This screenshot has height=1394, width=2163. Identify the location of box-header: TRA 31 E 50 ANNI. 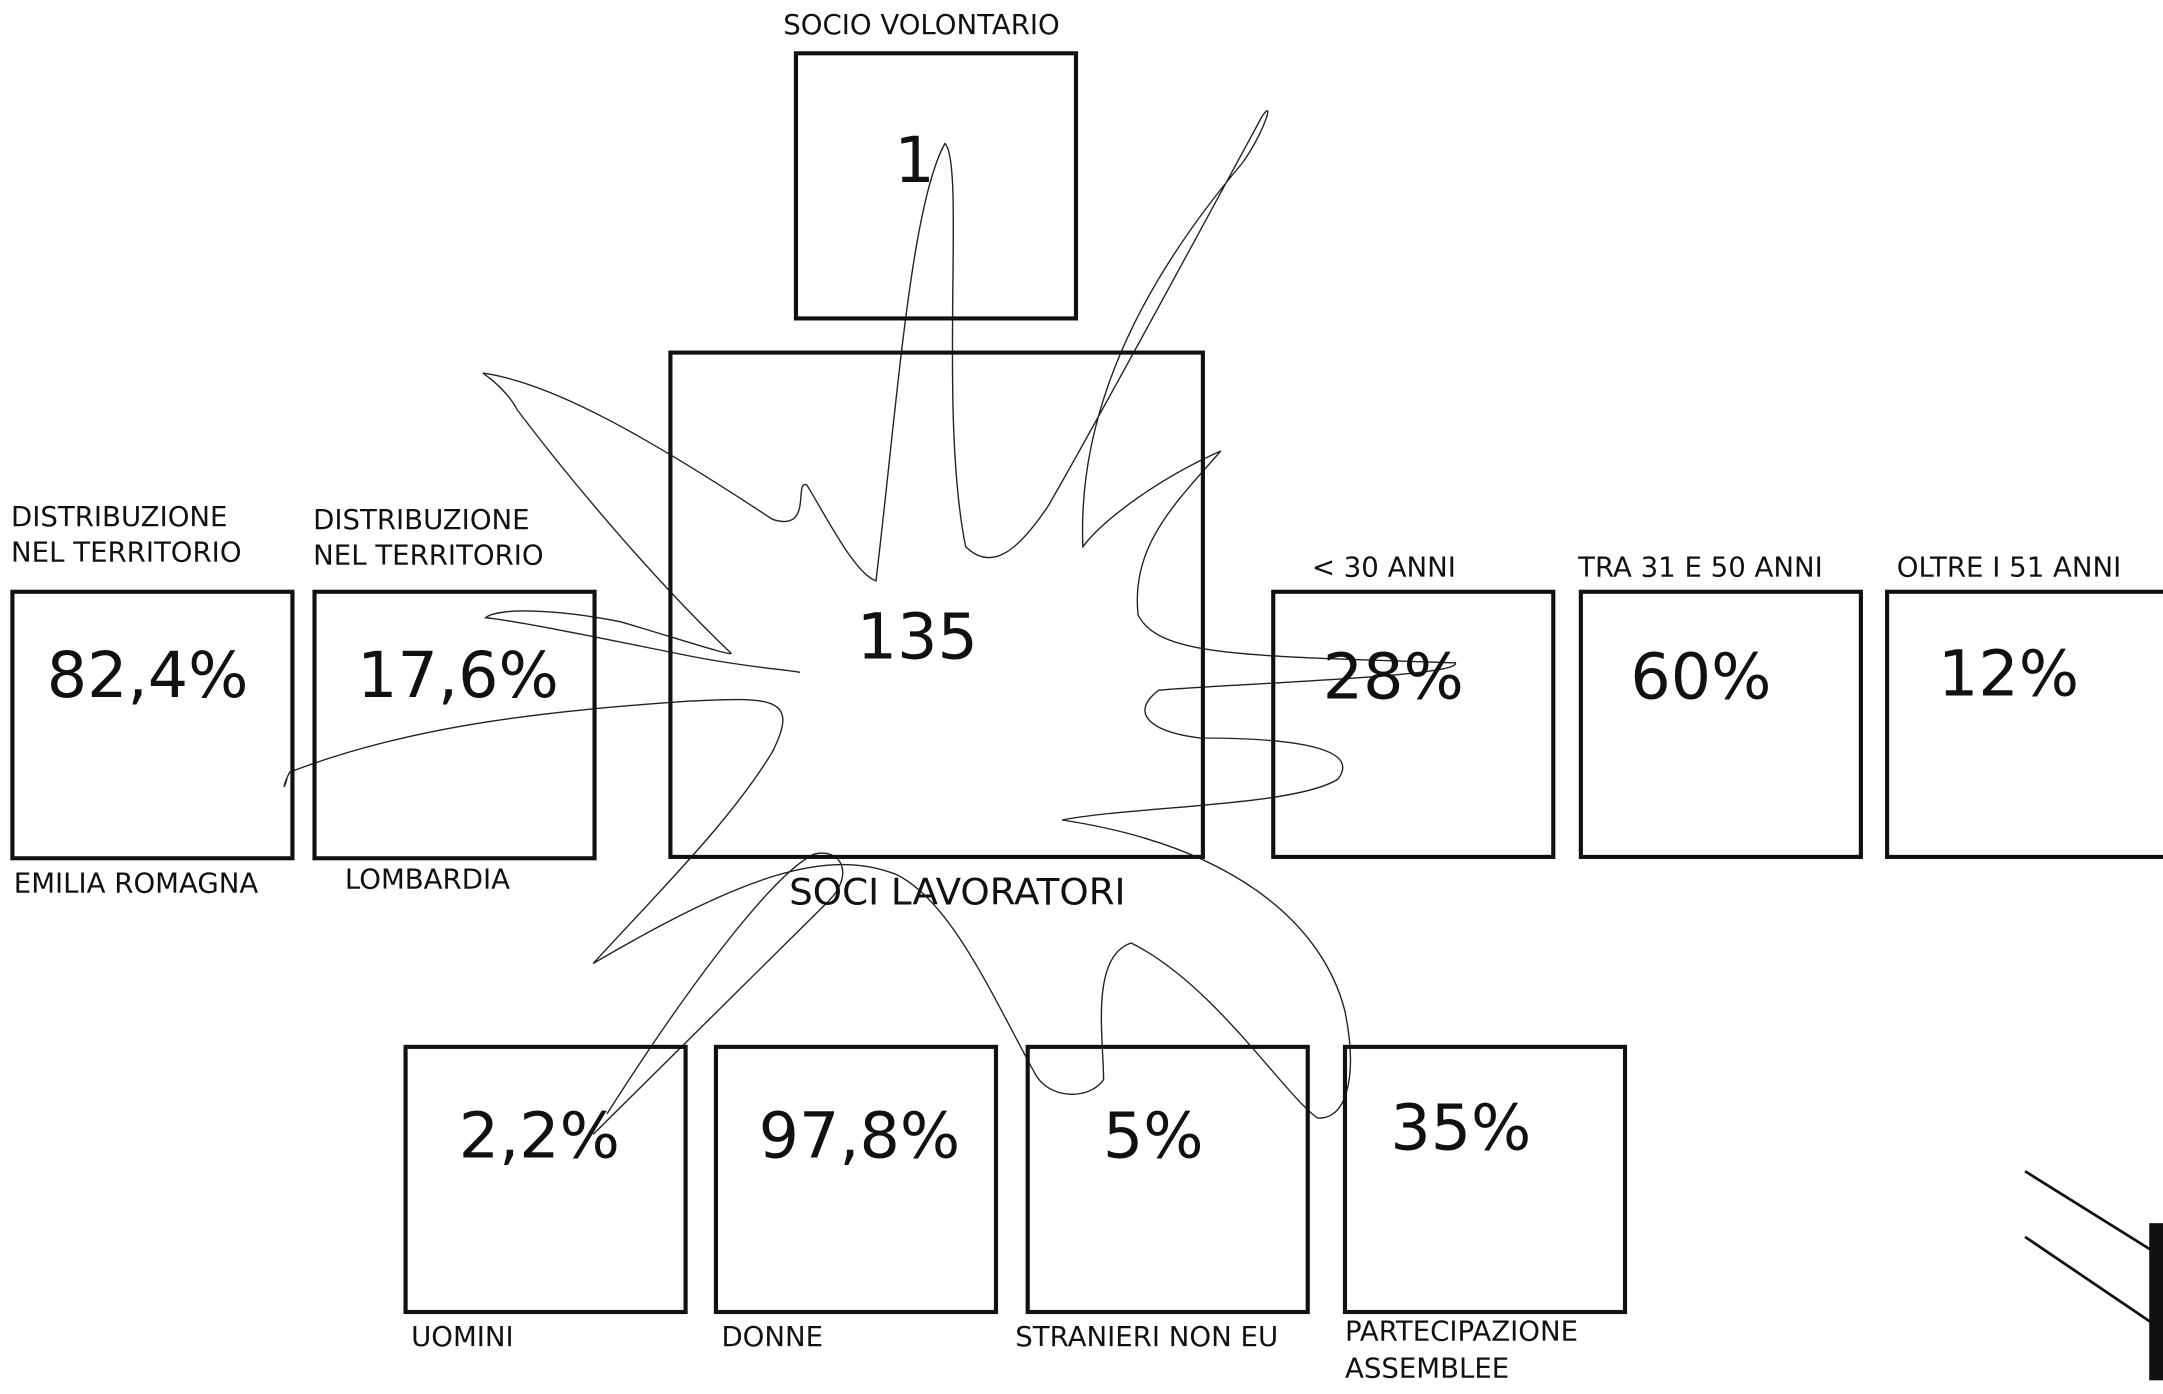
(1700, 568).